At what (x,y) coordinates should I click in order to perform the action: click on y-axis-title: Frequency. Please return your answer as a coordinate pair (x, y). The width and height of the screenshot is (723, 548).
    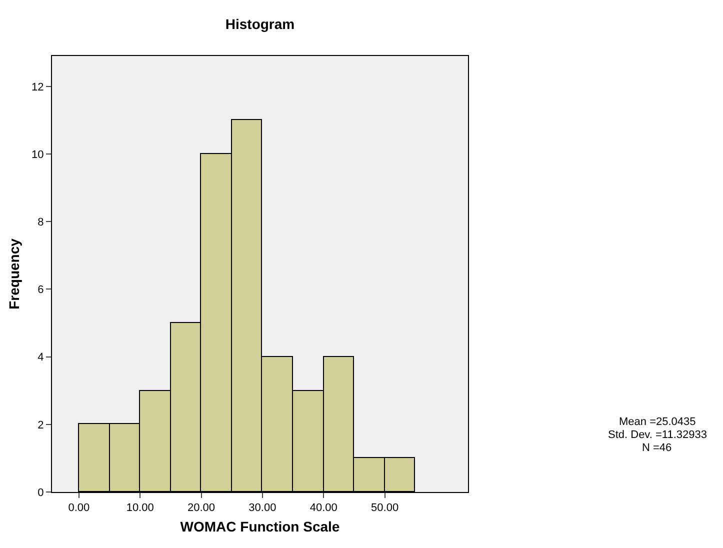
    Looking at the image, I should click on (14, 274).